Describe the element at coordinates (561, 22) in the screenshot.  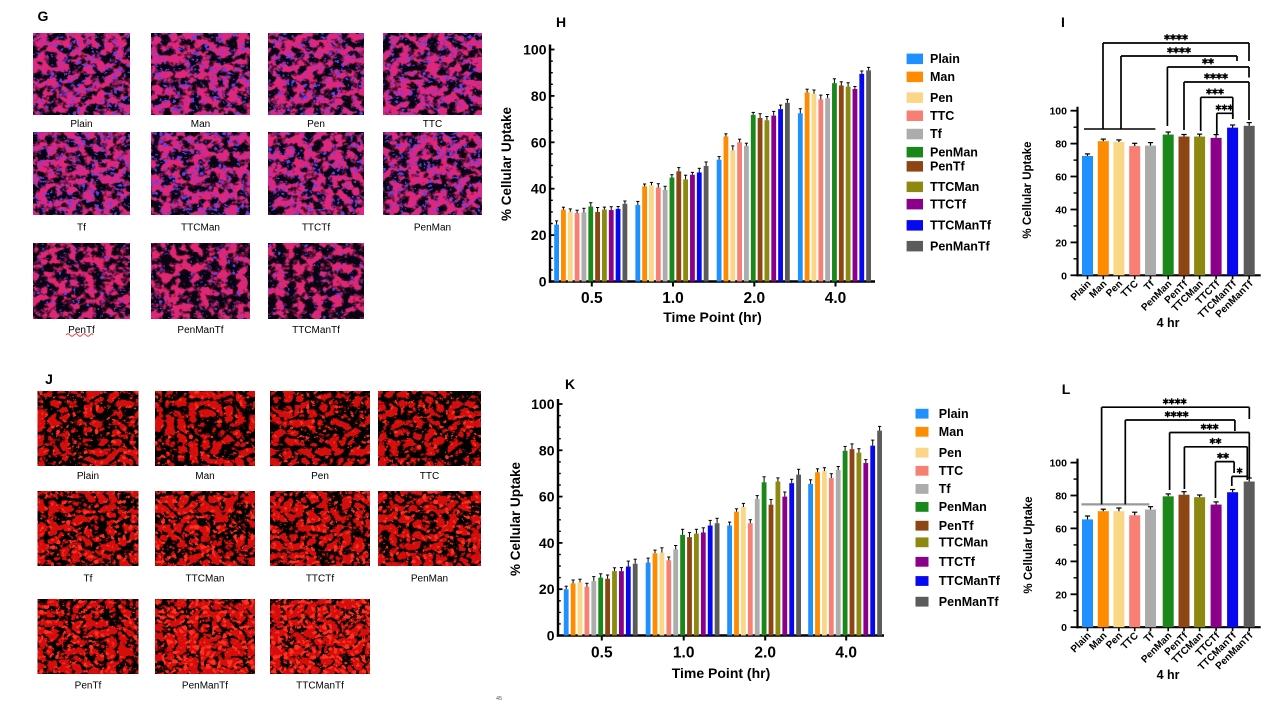
I see `svg-text: H` at that location.